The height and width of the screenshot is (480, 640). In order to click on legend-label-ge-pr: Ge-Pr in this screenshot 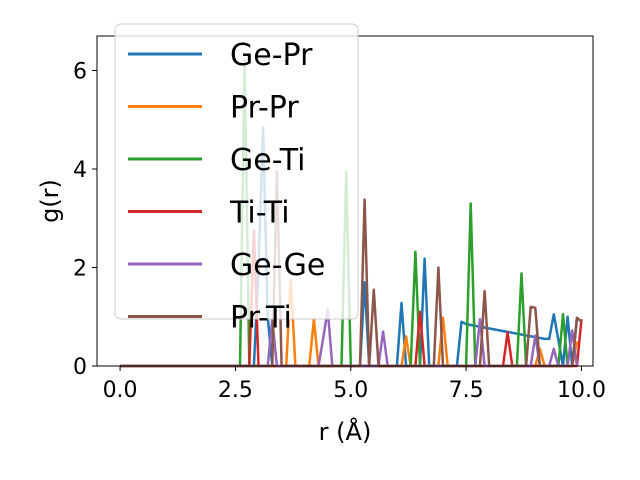, I will do `click(271, 55)`.